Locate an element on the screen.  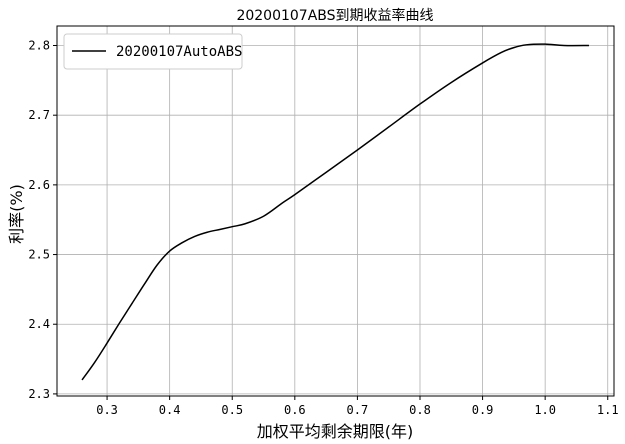
x-tick-label: 0.6 is located at coordinates (295, 410).